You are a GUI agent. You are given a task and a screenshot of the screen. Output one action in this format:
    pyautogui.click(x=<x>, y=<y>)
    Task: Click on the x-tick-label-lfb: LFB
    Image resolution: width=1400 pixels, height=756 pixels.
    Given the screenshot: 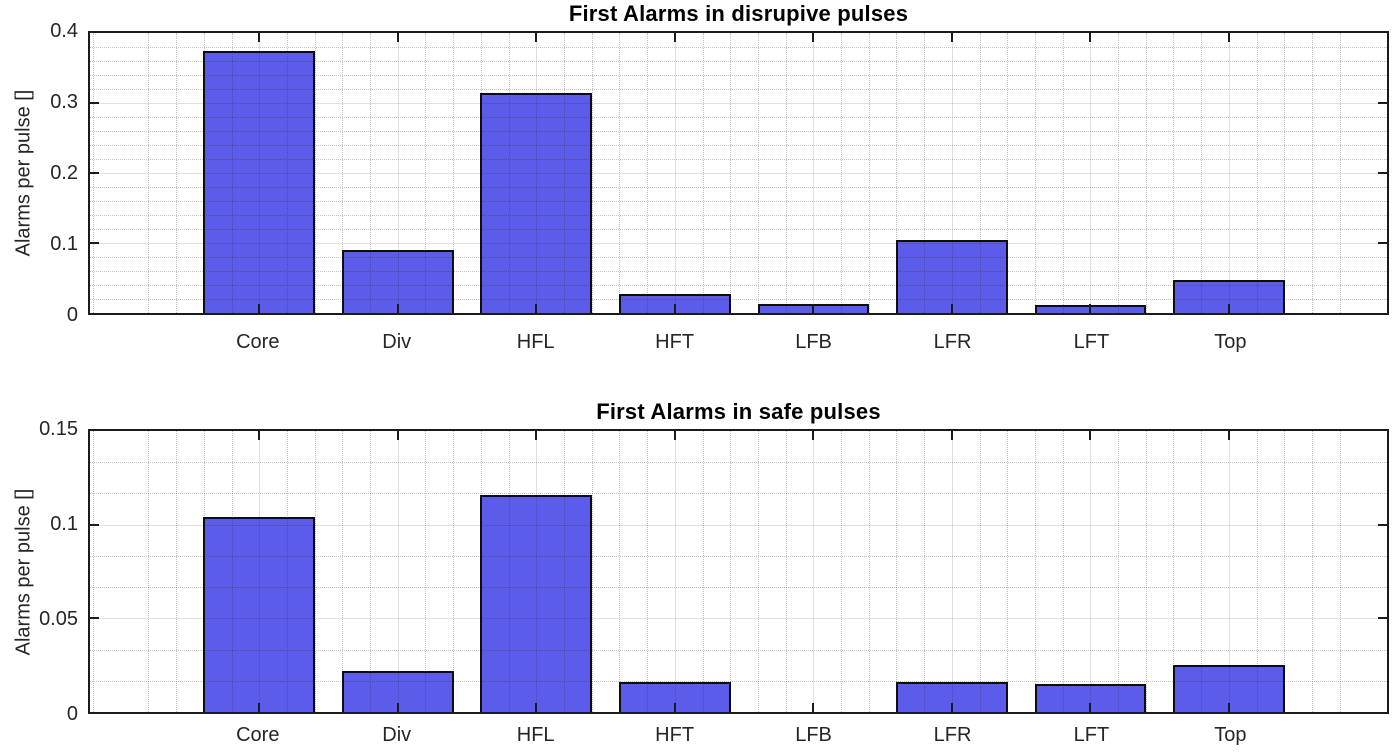 What is the action you would take?
    pyautogui.click(x=813, y=735)
    